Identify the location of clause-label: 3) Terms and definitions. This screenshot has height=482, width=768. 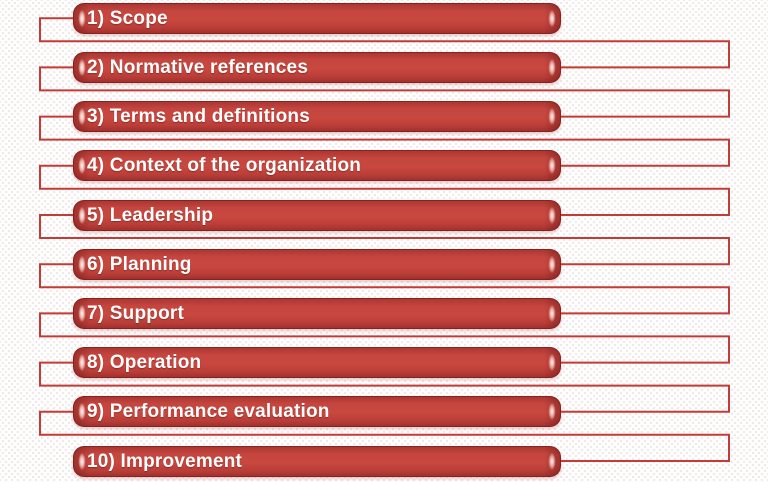
(198, 116).